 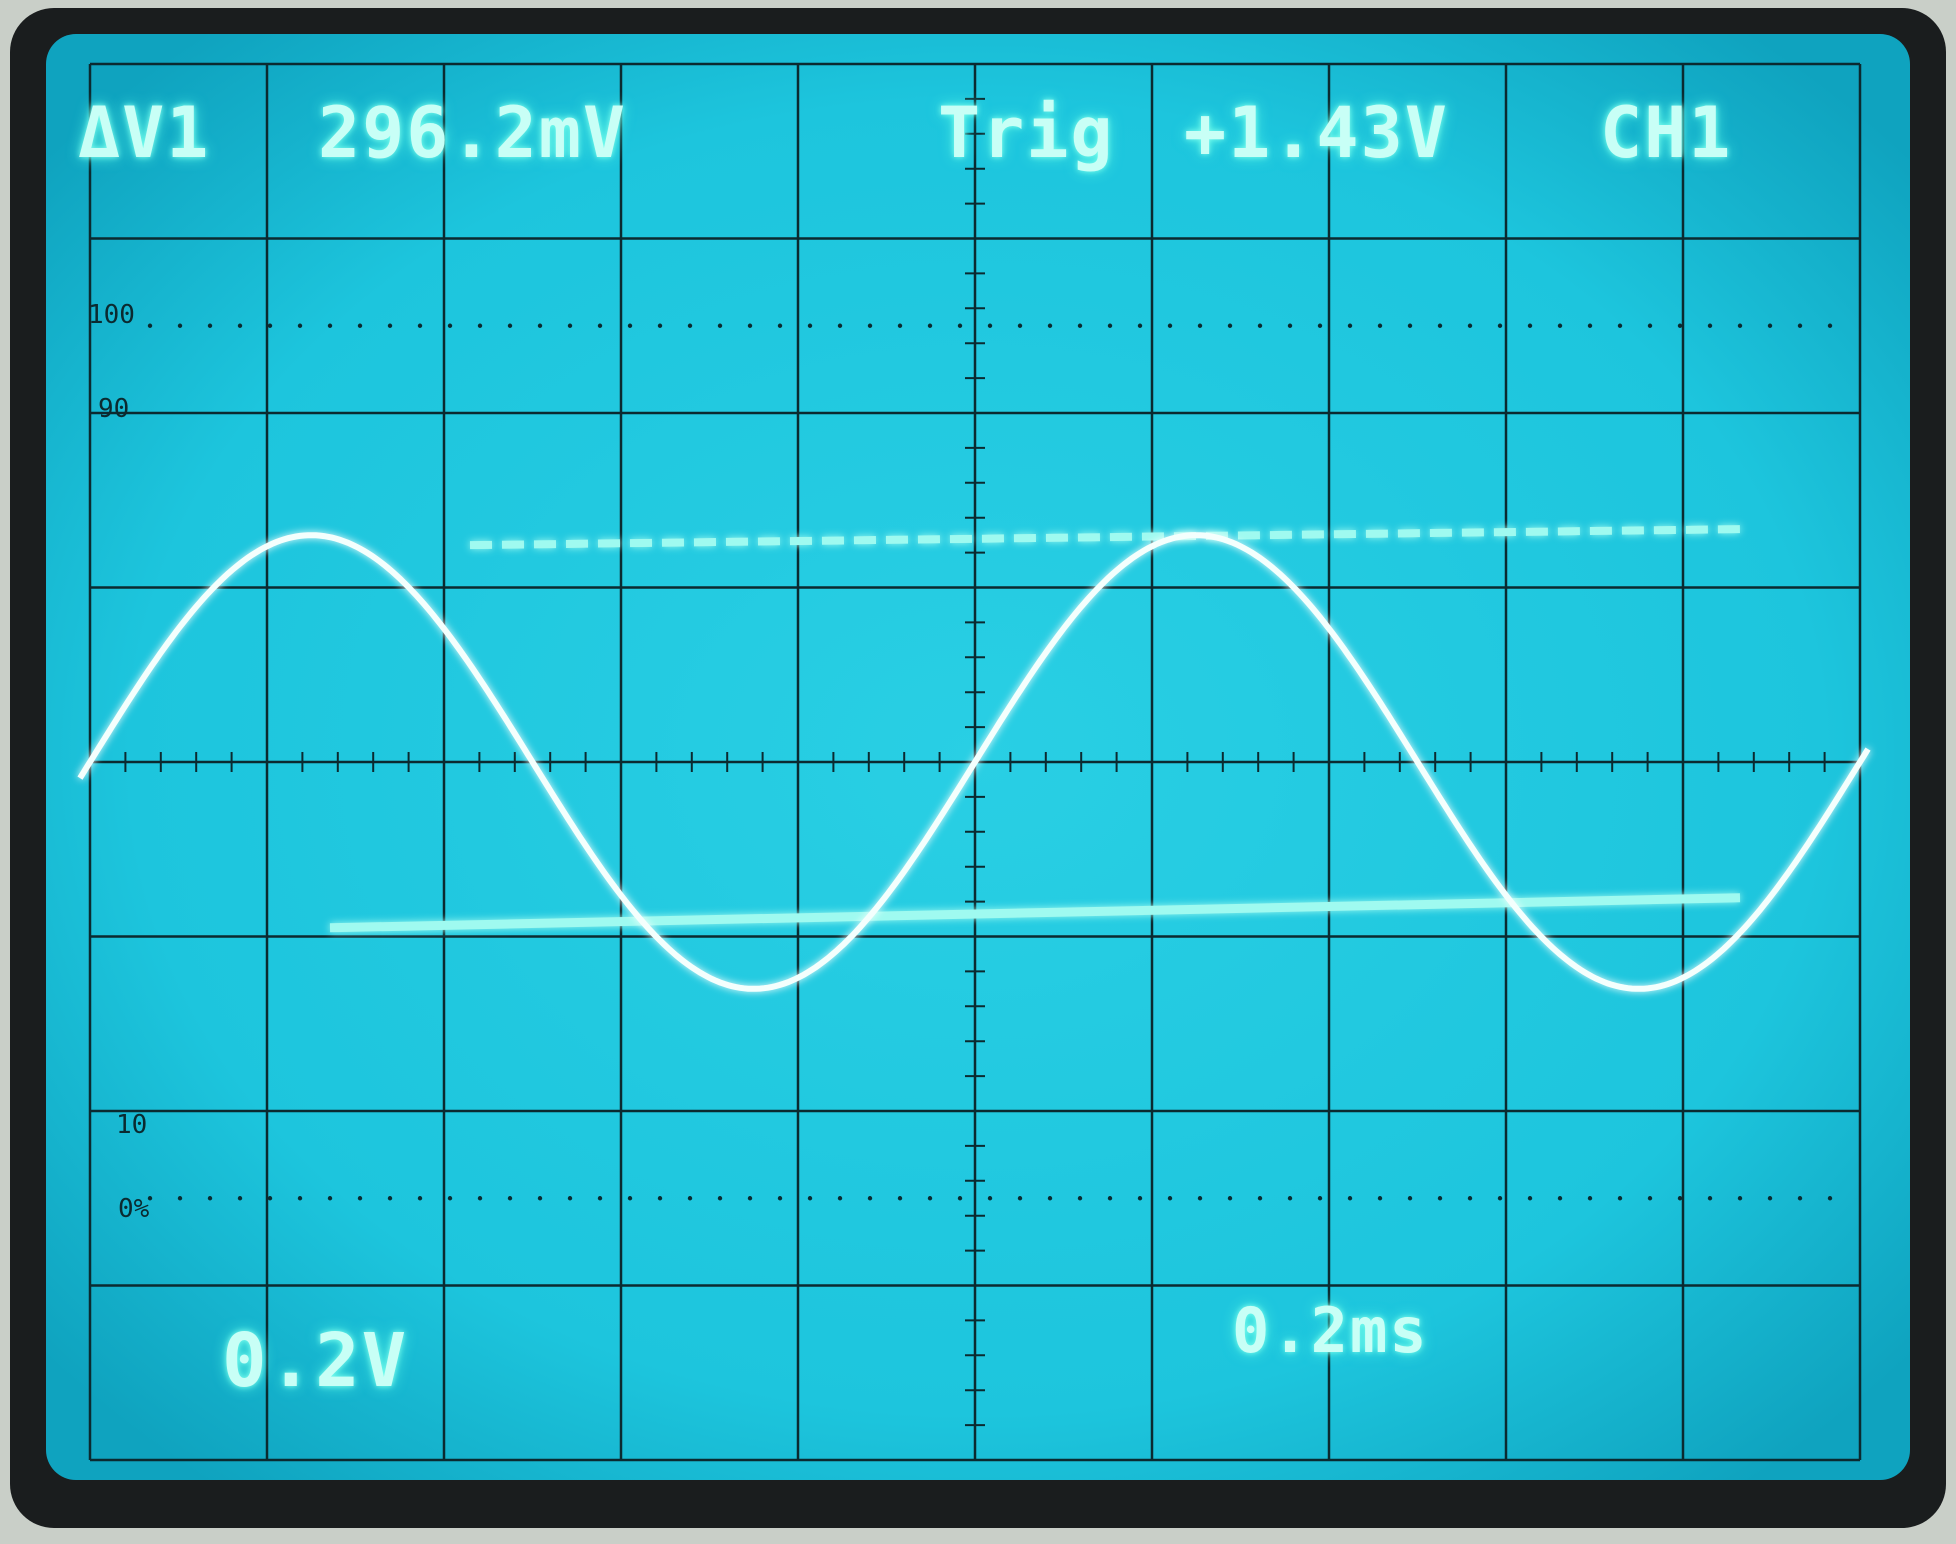 What do you see at coordinates (473, 133) in the screenshot?
I see `delta-v-value: 296.2mV` at bounding box center [473, 133].